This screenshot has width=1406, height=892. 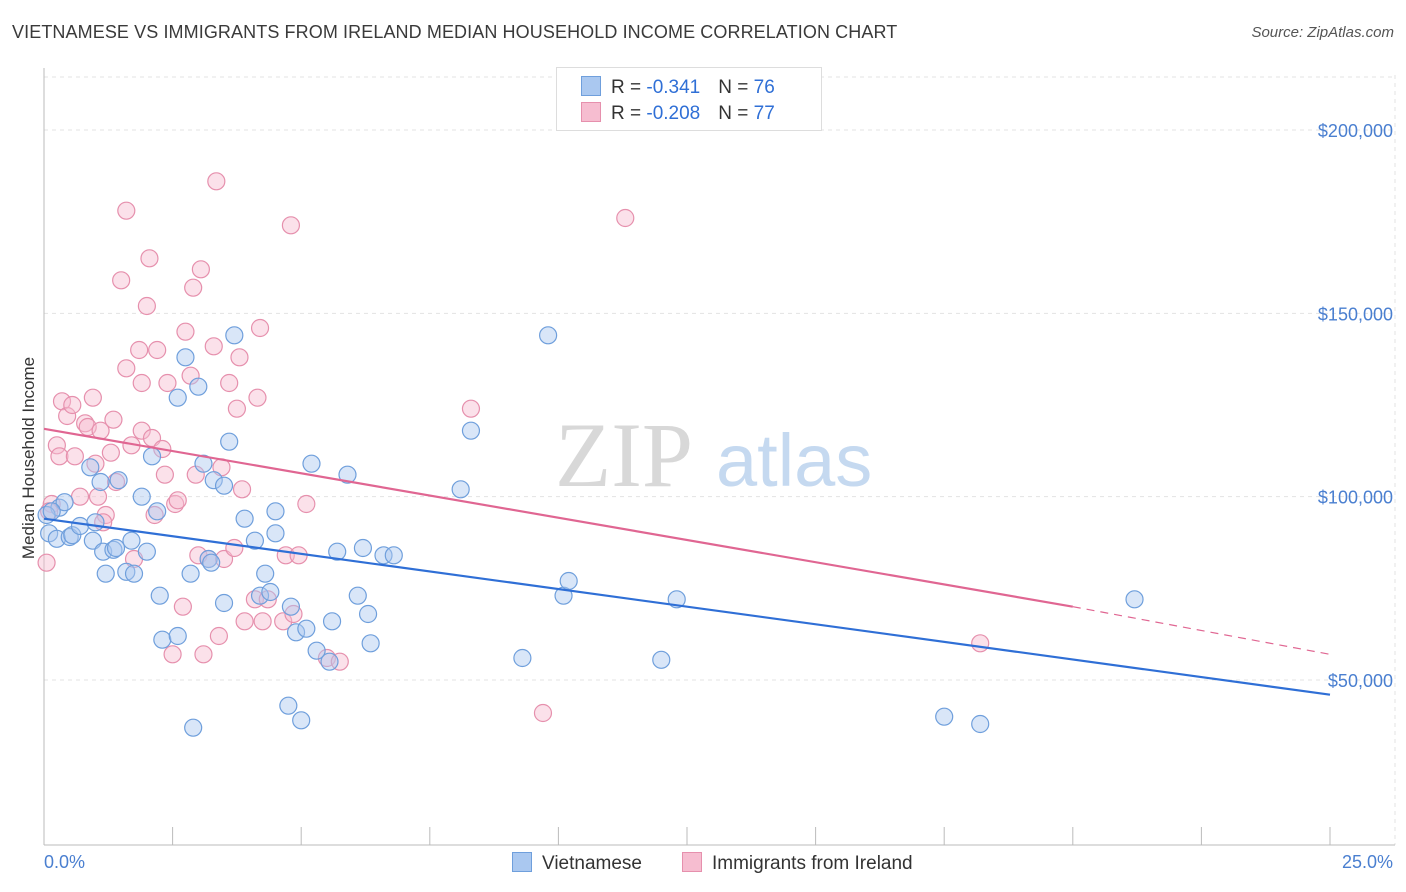 What do you see at coordinates (764, 113) in the screenshot?
I see `n-value: 77` at bounding box center [764, 113].